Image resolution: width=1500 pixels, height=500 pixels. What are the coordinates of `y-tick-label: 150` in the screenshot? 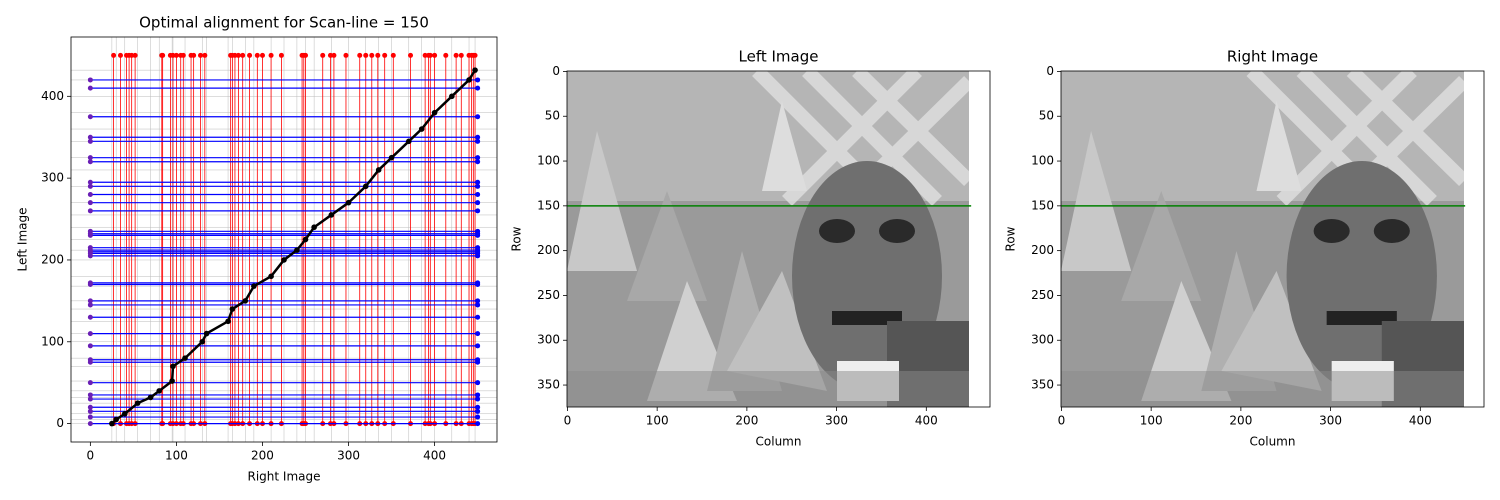 It's located at (548, 205).